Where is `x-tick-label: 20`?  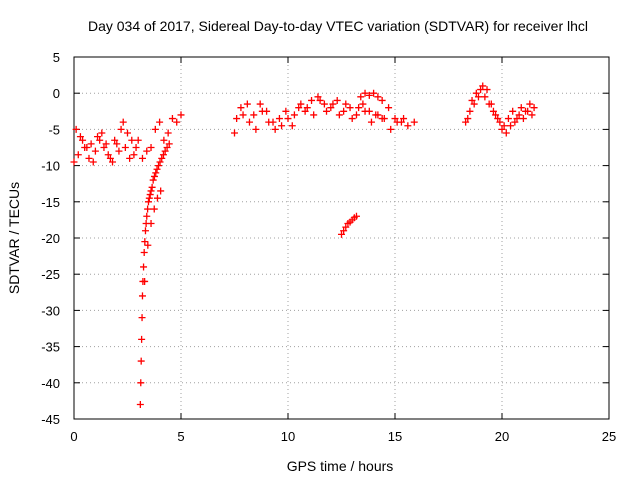
x-tick-label: 20 is located at coordinates (502, 436).